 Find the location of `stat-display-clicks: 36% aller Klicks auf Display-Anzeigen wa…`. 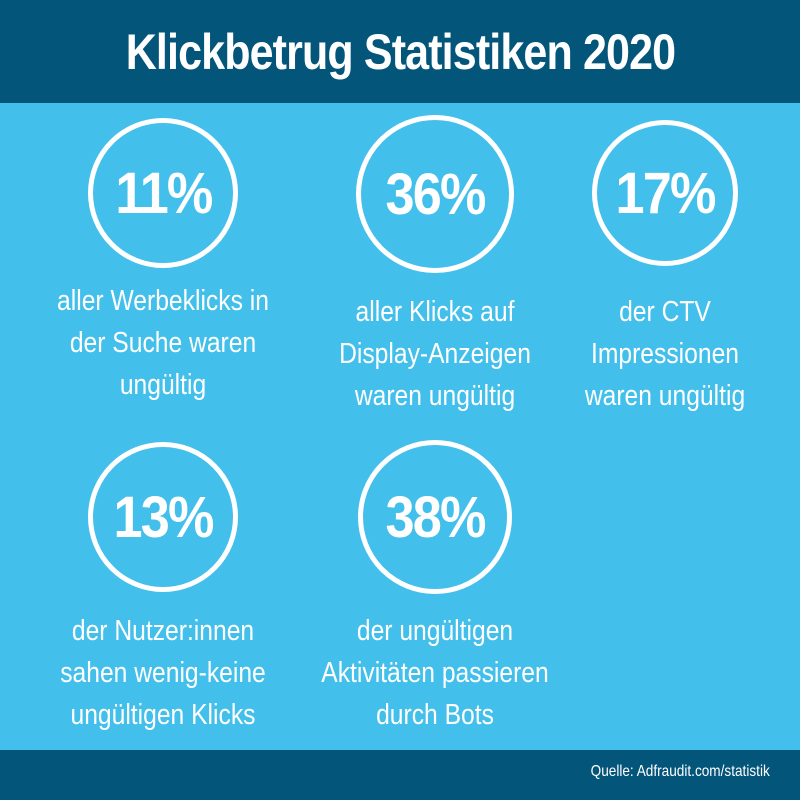

stat-display-clicks: 36% aller Klicks auf Display-Anzeigen wa… is located at coordinates (435, 266).